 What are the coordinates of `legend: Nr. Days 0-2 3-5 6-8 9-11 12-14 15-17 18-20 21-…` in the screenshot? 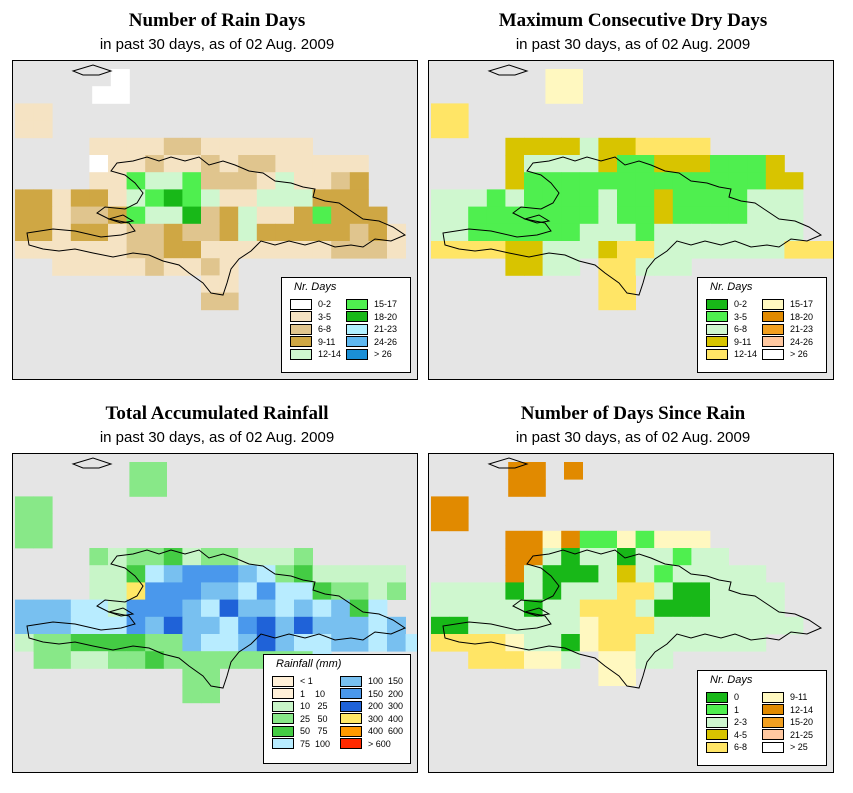 It's located at (346, 325).